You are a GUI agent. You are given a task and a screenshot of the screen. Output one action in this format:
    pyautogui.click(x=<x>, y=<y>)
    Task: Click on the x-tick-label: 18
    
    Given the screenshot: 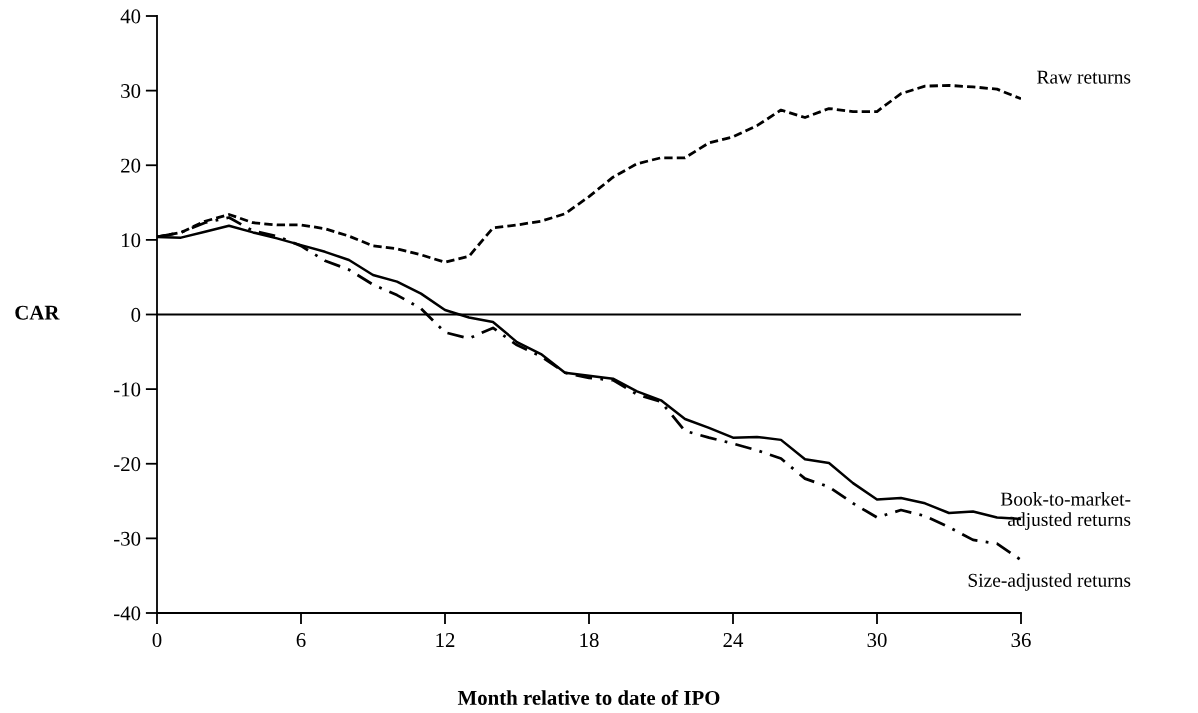 What is the action you would take?
    pyautogui.click(x=589, y=640)
    